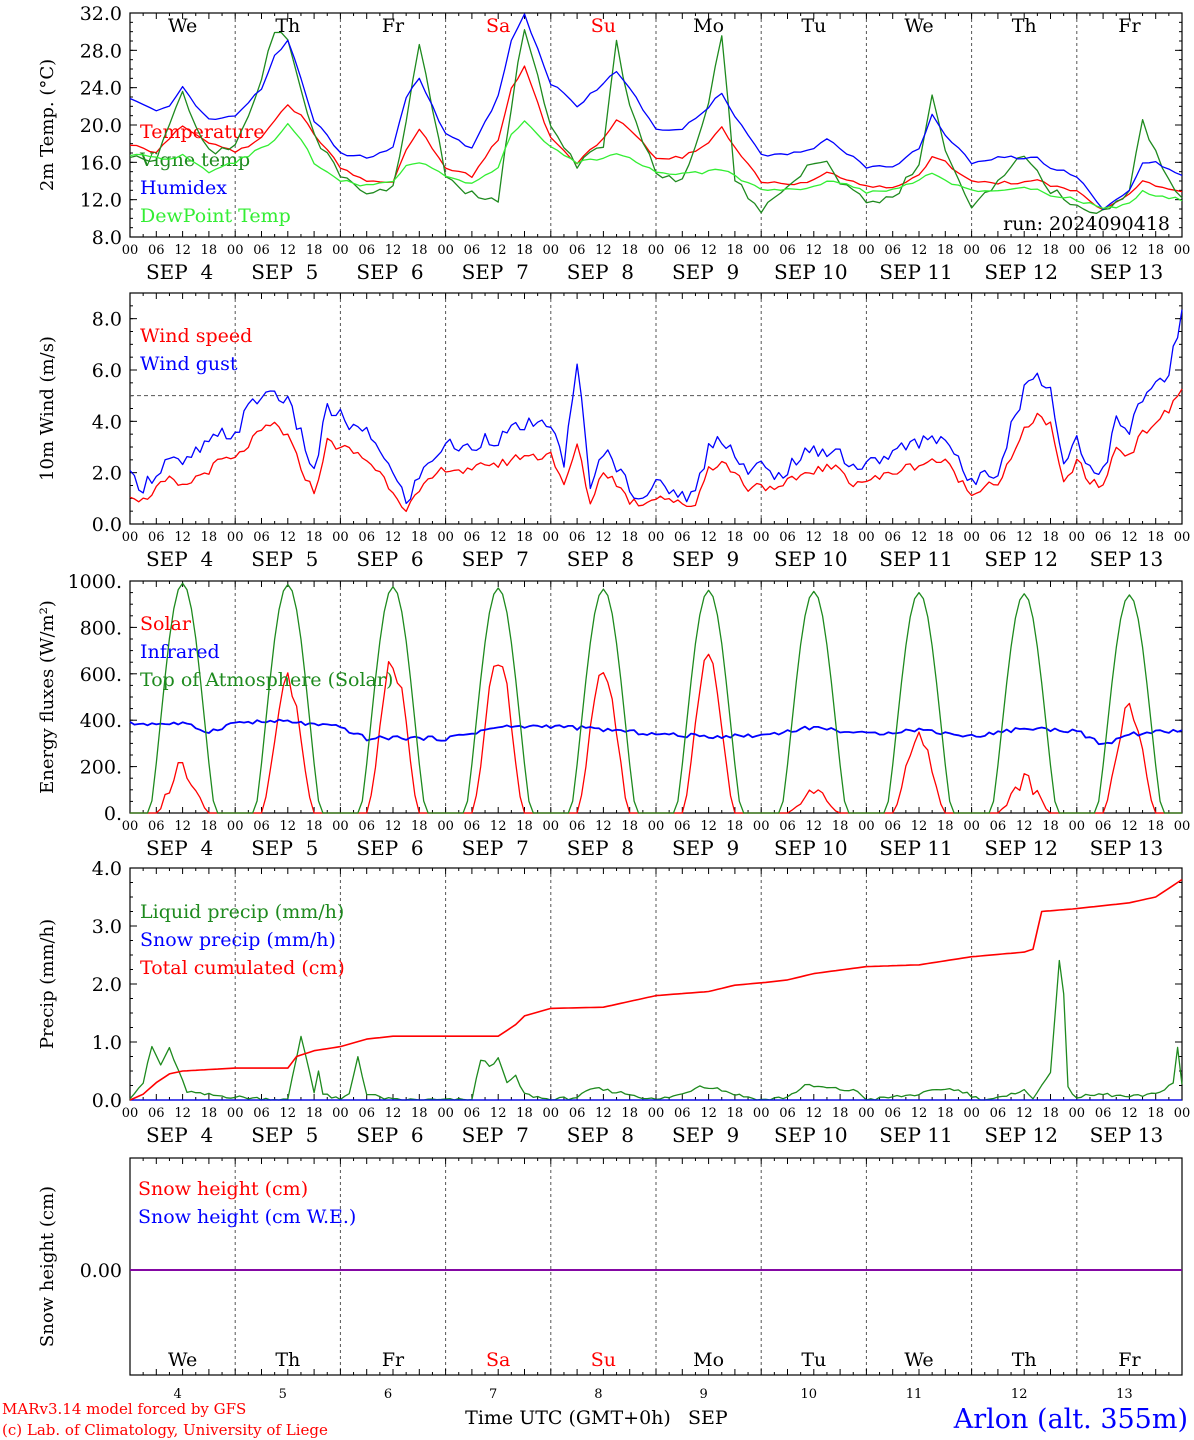 This screenshot has width=1194, height=1440. Describe the element at coordinates (47, 697) in the screenshot. I see `y-axis-title: Energy fluxes (W/m²)` at that location.